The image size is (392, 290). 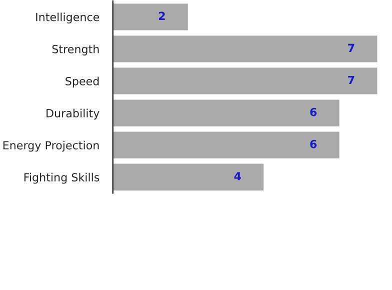 I want to click on y-tick-label: Strength, so click(x=75, y=50).